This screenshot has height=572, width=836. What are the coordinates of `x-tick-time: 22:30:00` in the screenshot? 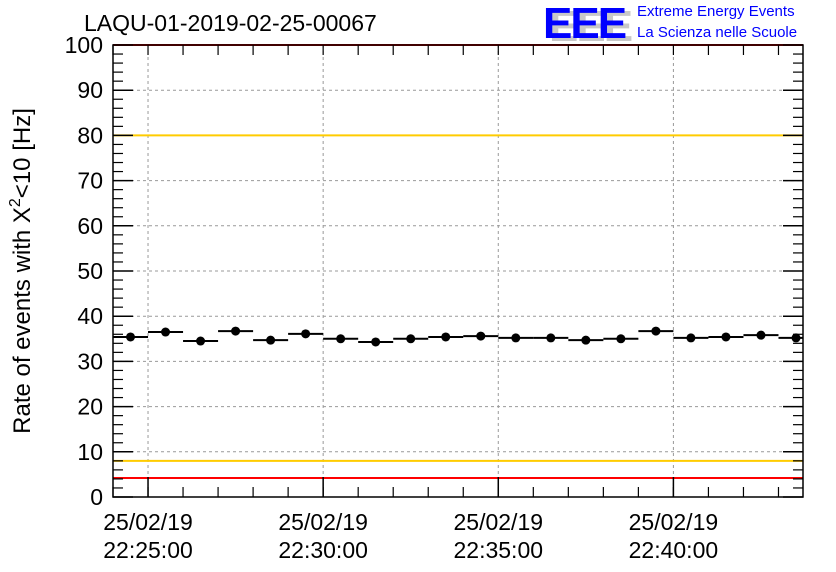 It's located at (323, 550).